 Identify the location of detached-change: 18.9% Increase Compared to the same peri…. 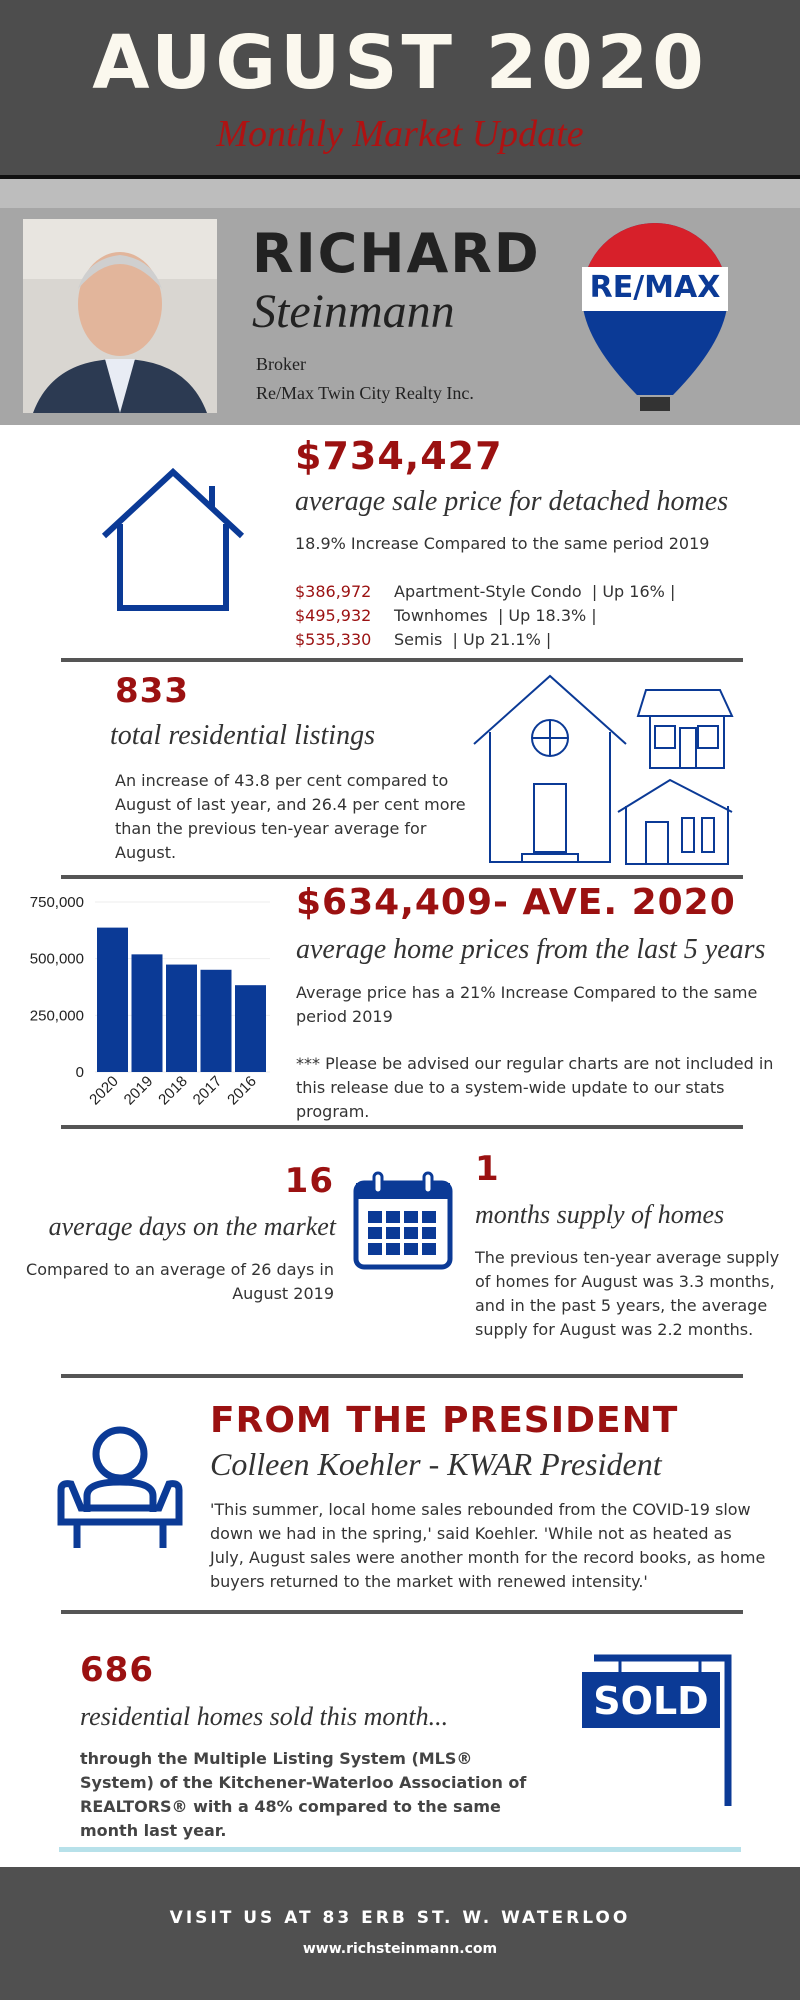
(502, 543).